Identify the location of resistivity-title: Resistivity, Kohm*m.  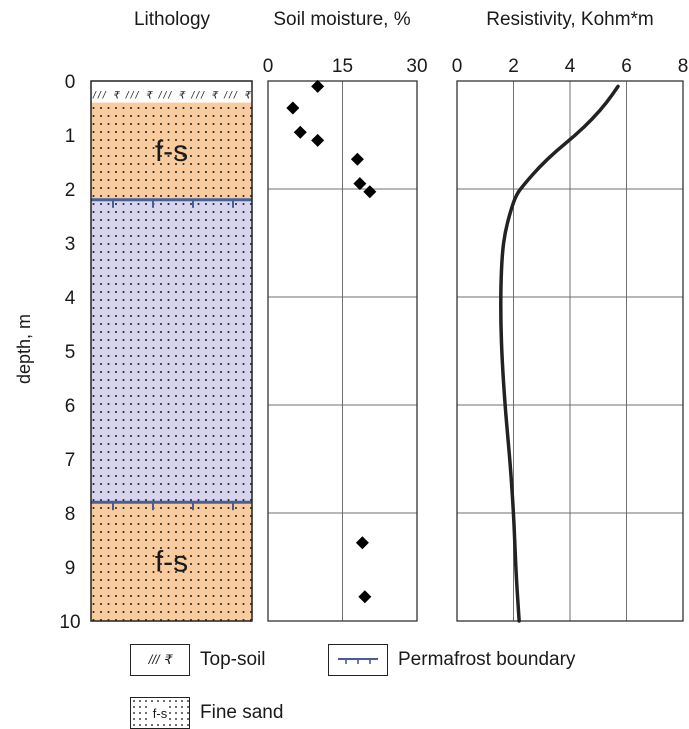
(570, 19).